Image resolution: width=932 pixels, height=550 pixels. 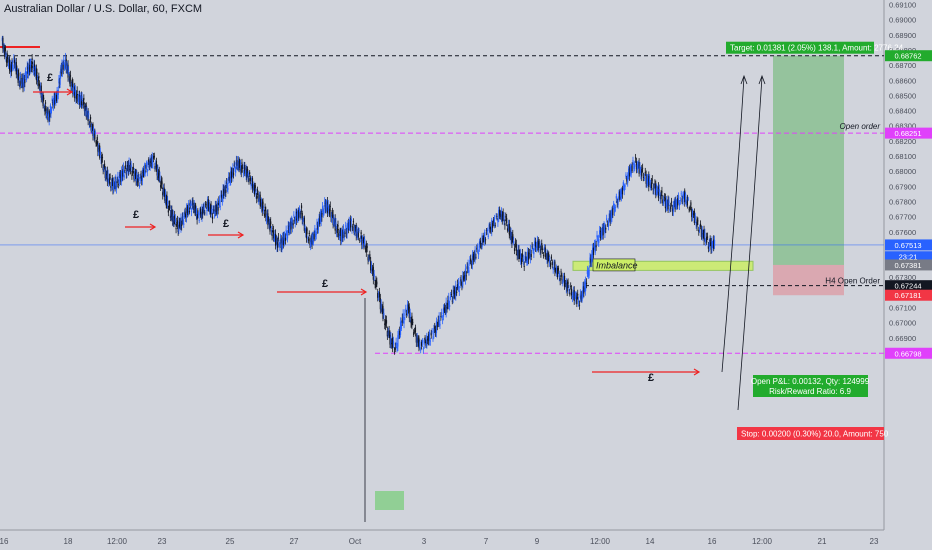 What do you see at coordinates (153, 227) in the screenshot?
I see `red-arrow-head` at bounding box center [153, 227].